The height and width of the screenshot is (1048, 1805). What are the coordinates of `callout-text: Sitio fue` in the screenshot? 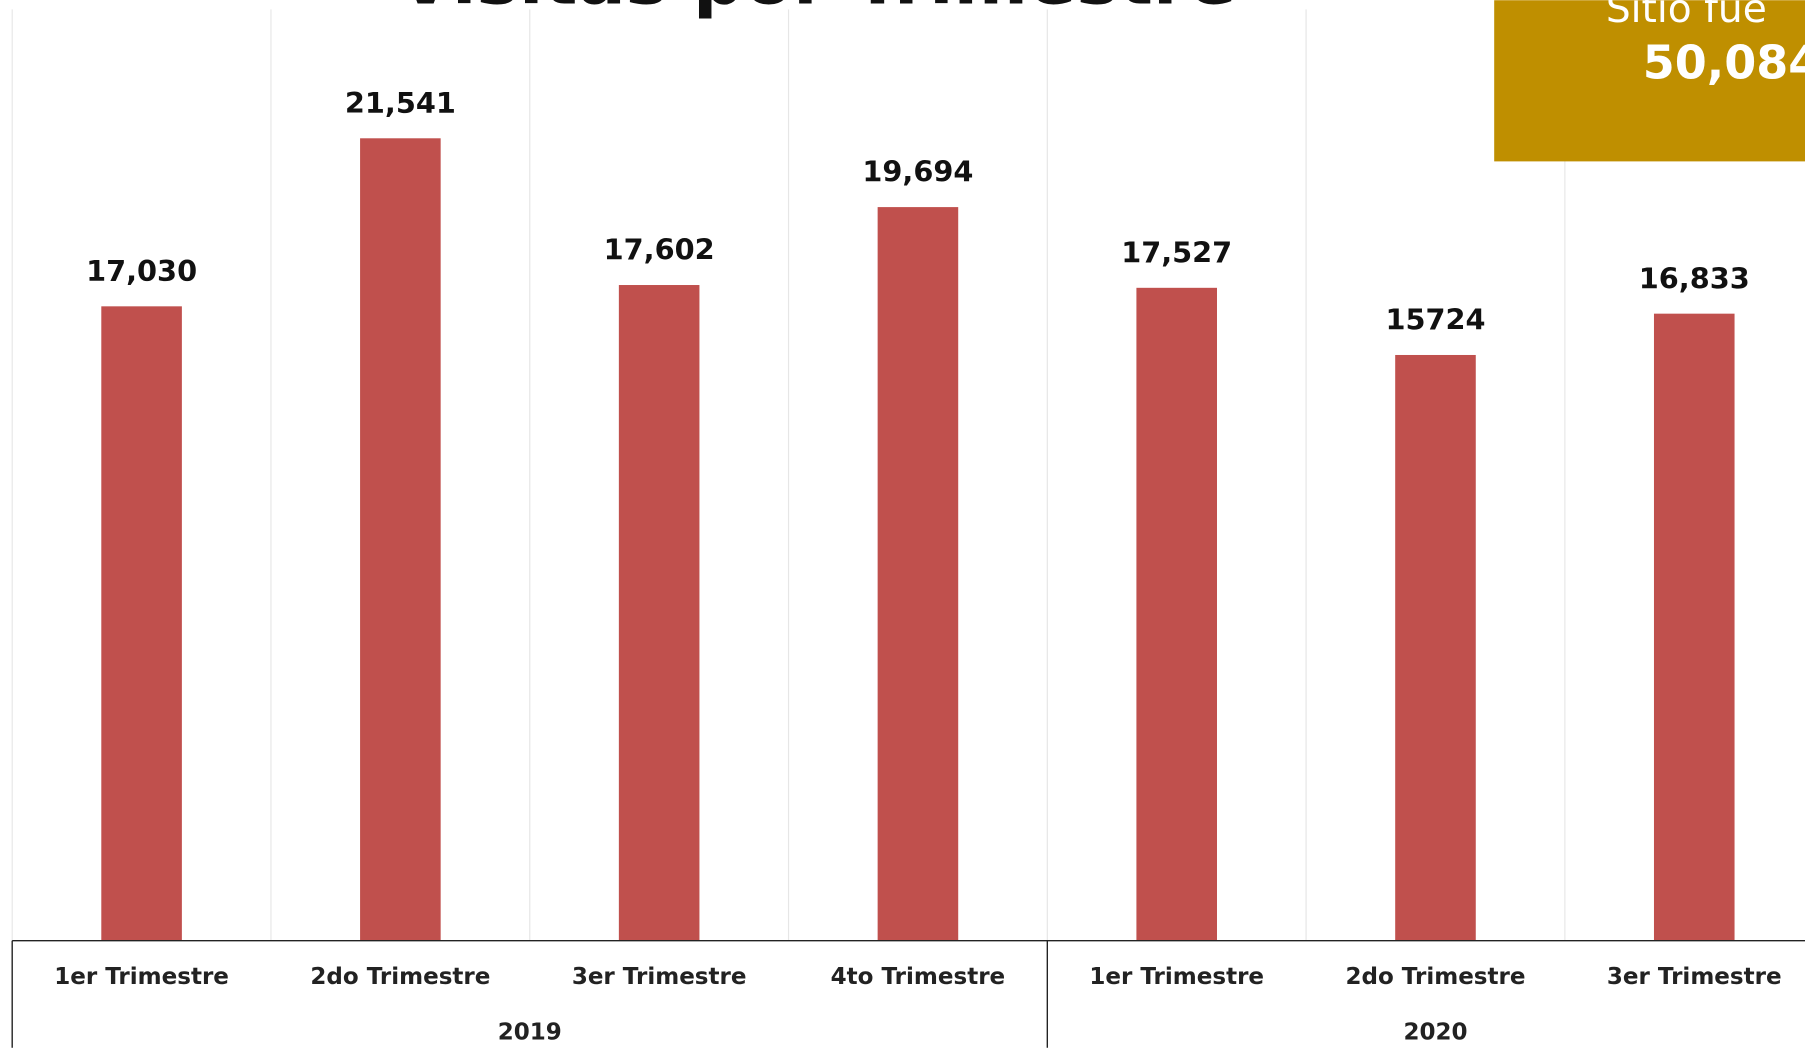 It's located at (1686, 16).